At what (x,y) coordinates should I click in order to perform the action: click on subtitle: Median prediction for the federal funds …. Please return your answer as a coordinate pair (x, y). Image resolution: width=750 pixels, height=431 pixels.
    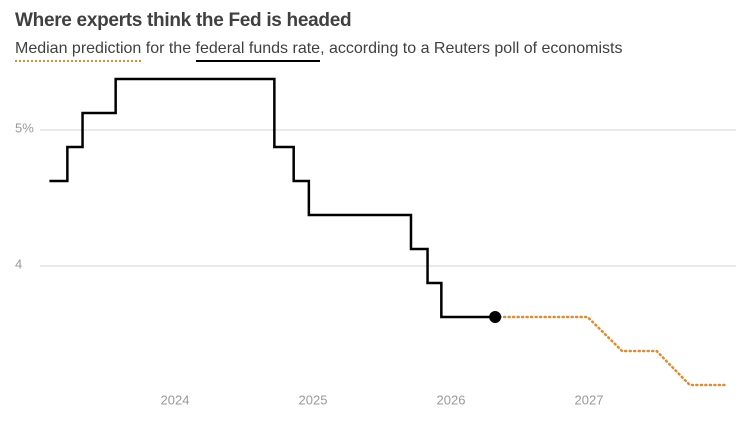
    Looking at the image, I should click on (319, 51).